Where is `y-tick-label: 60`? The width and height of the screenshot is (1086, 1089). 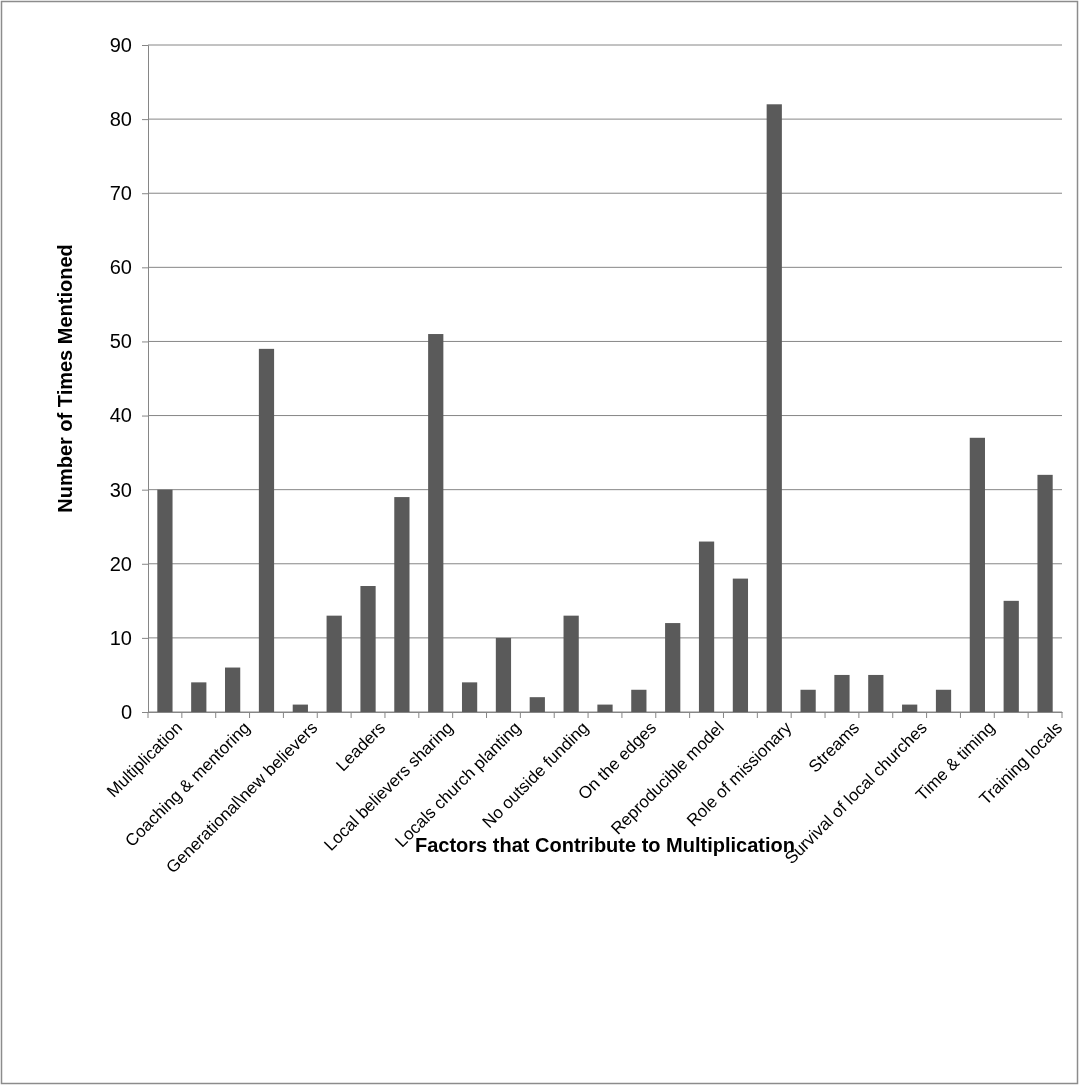
y-tick-label: 60 is located at coordinates (120, 267).